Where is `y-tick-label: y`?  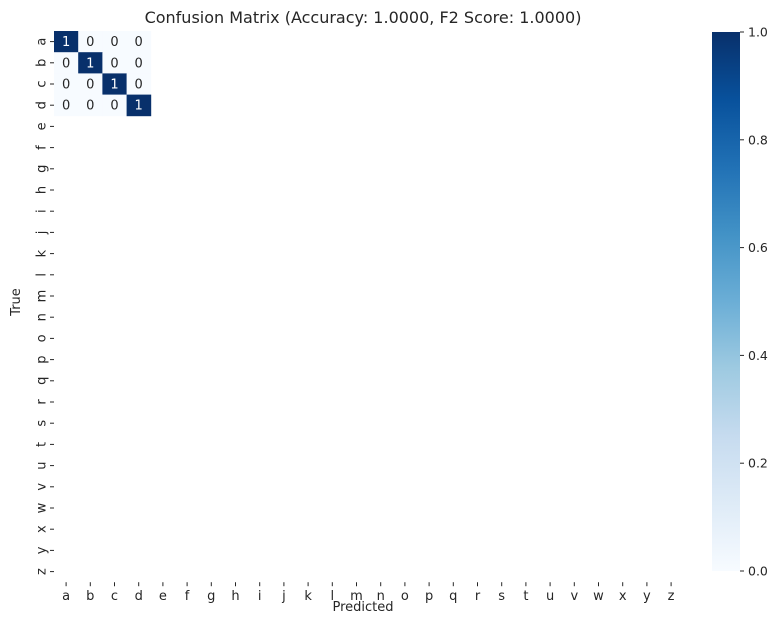
y-tick-label: y is located at coordinates (42, 550).